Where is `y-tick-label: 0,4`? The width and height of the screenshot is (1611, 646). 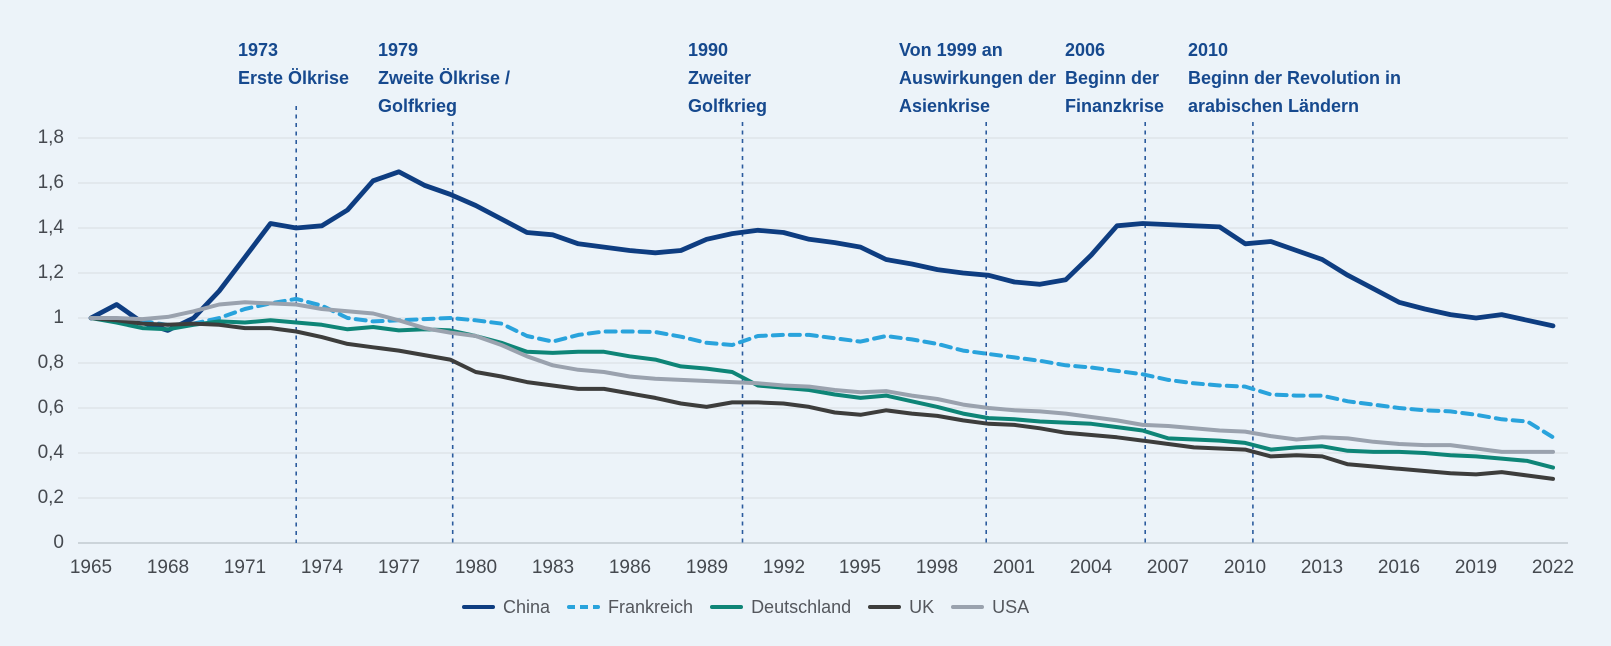
y-tick-label: 0,4 is located at coordinates (50, 452).